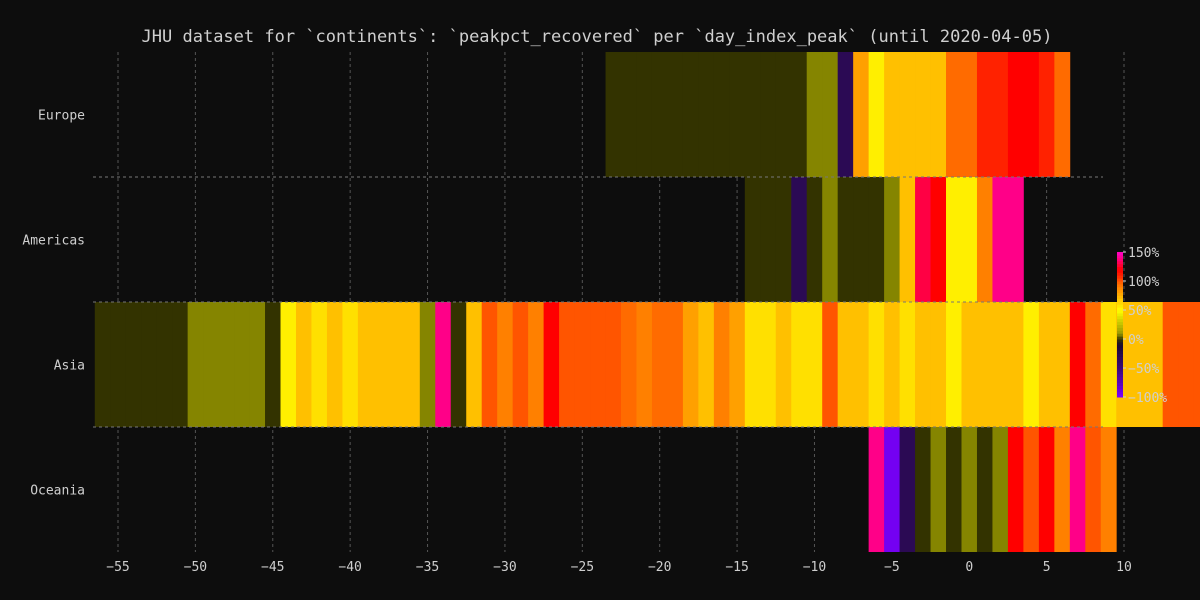 The image size is (1200, 600). What do you see at coordinates (1143, 253) in the screenshot?
I see `colorbar-tick-label: 150%` at bounding box center [1143, 253].